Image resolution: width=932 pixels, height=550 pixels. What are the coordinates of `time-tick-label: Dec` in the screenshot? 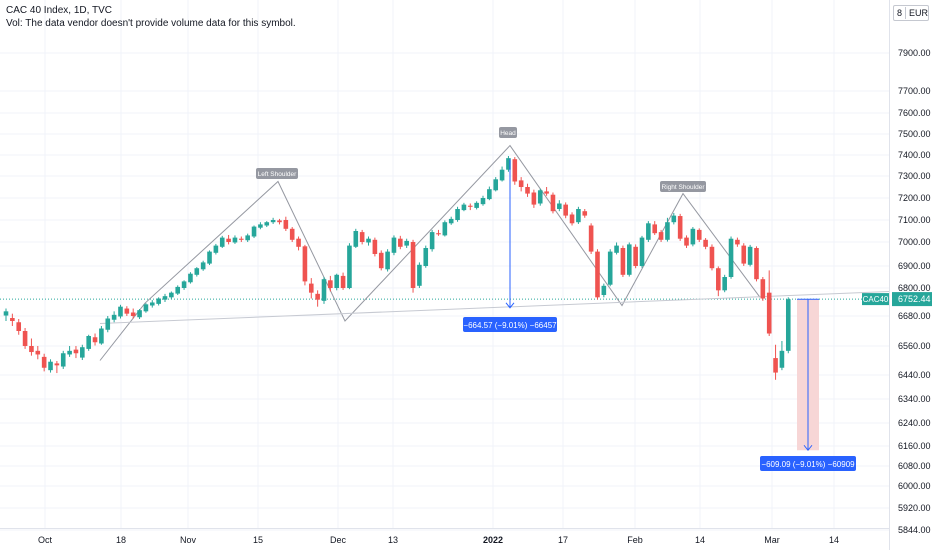 It's located at (338, 540).